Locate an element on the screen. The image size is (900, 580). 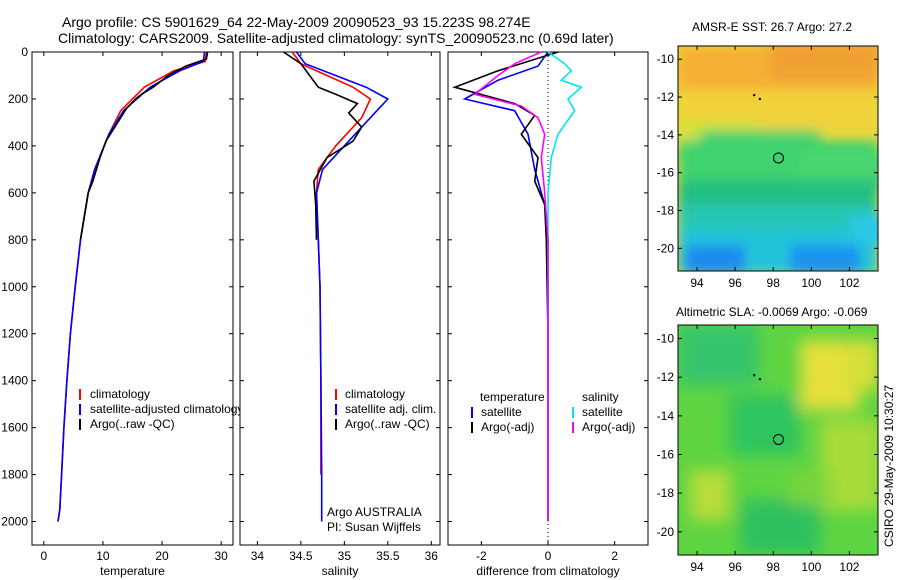
sla-map-title: Altimetric SLA: -0.0069 Argo: -0.069 is located at coordinates (772, 312).